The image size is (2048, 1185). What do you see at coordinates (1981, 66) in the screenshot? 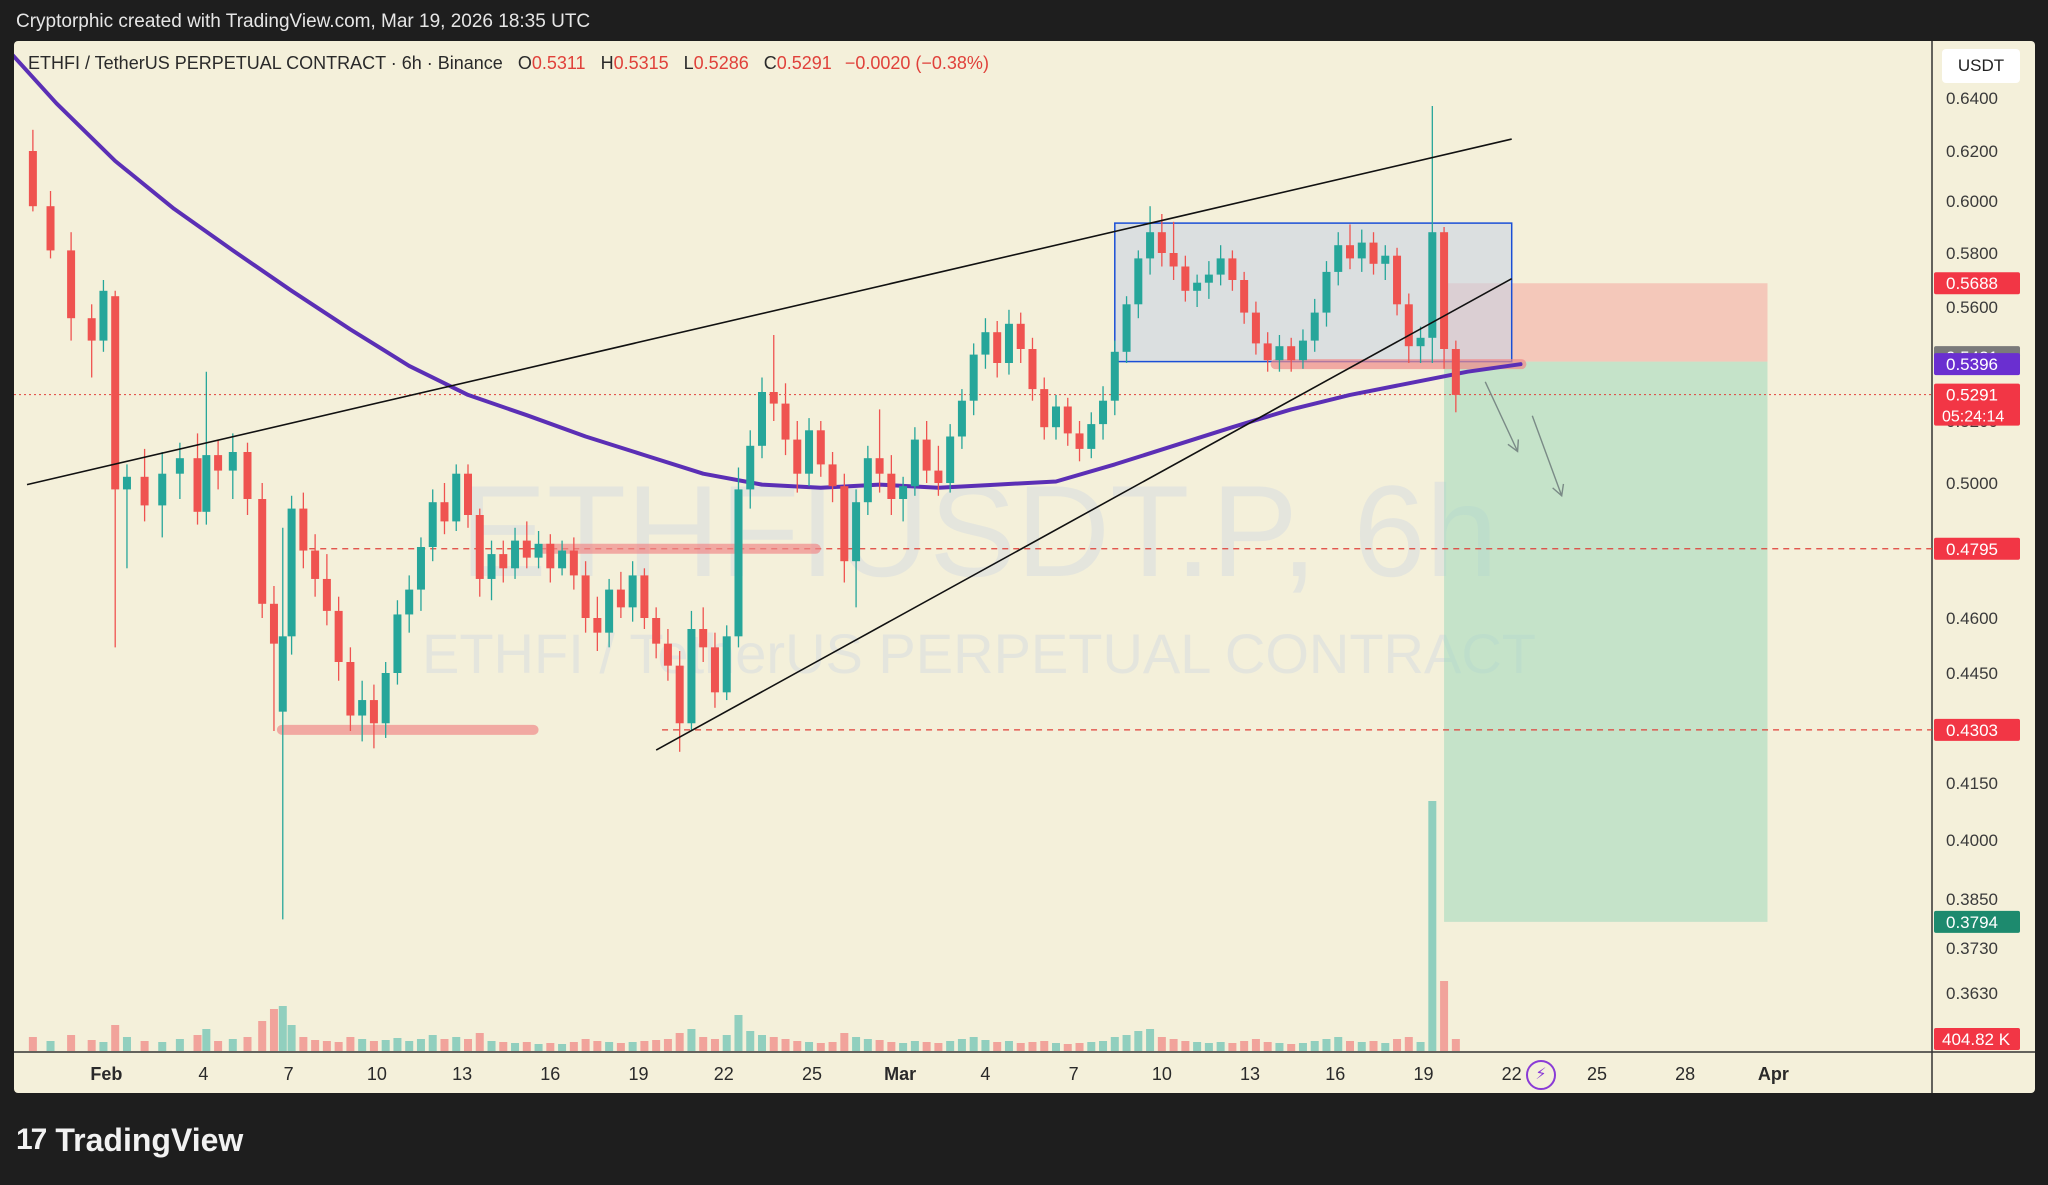
I see `currency-button: USDT` at bounding box center [1981, 66].